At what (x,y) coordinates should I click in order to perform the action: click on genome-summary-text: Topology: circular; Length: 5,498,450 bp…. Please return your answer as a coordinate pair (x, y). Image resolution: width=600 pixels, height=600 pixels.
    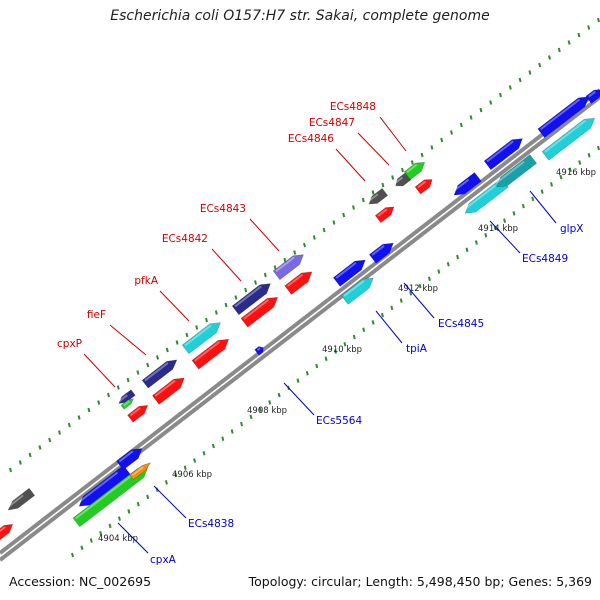
    Looking at the image, I should click on (420, 581).